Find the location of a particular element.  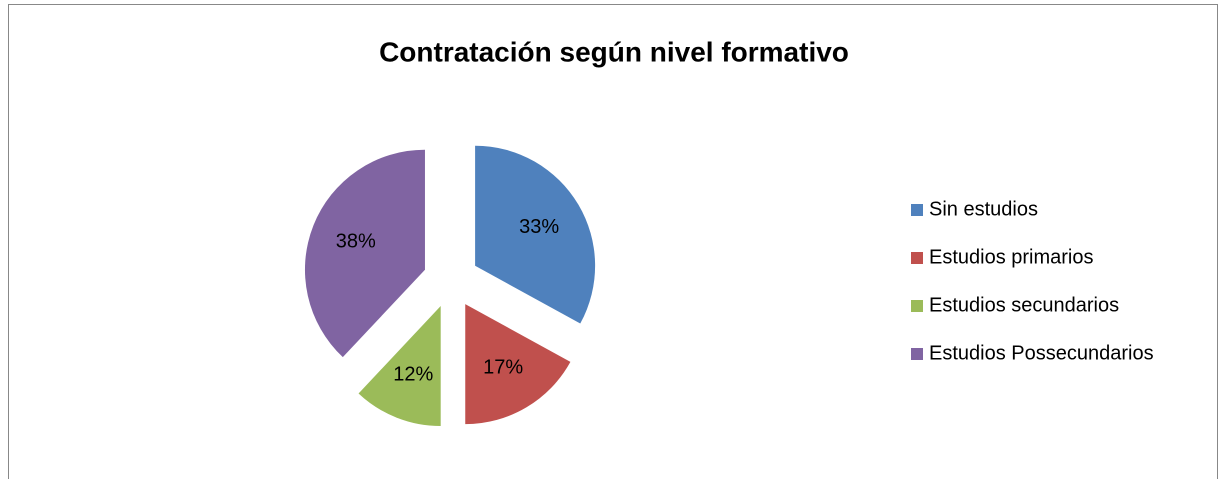

data-label: 38% is located at coordinates (356, 242).